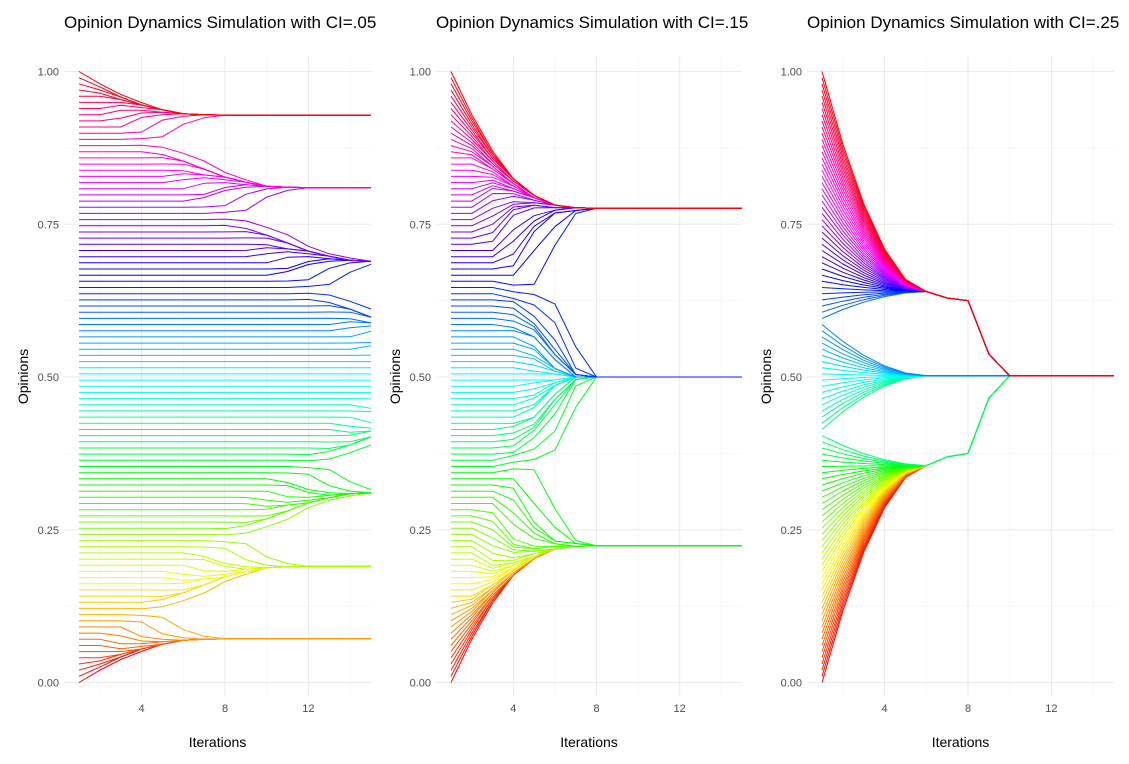 Image resolution: width=1129 pixels, height=764 pixels. I want to click on chart-title: Opinion Dynamics Simulation with CI=.05, so click(220, 22).